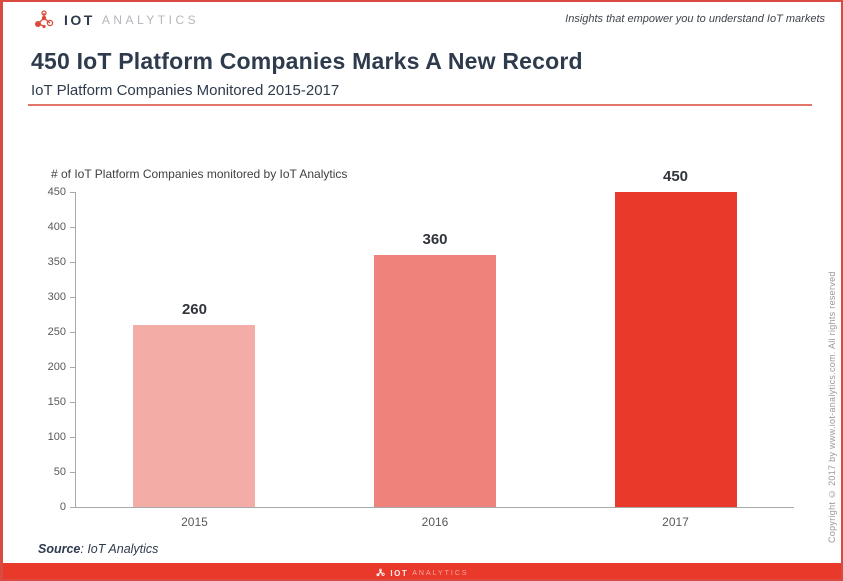  What do you see at coordinates (59, 549) in the screenshot?
I see `source-label: Source` at bounding box center [59, 549].